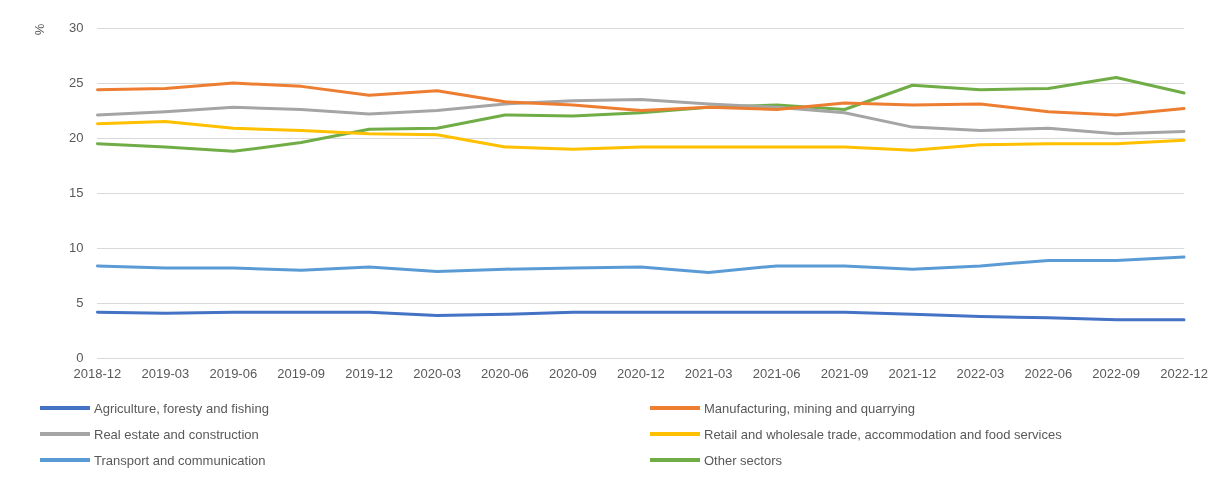  What do you see at coordinates (181, 408) in the screenshot?
I see `legend-label: Agriculture, foresty and fishing` at bounding box center [181, 408].